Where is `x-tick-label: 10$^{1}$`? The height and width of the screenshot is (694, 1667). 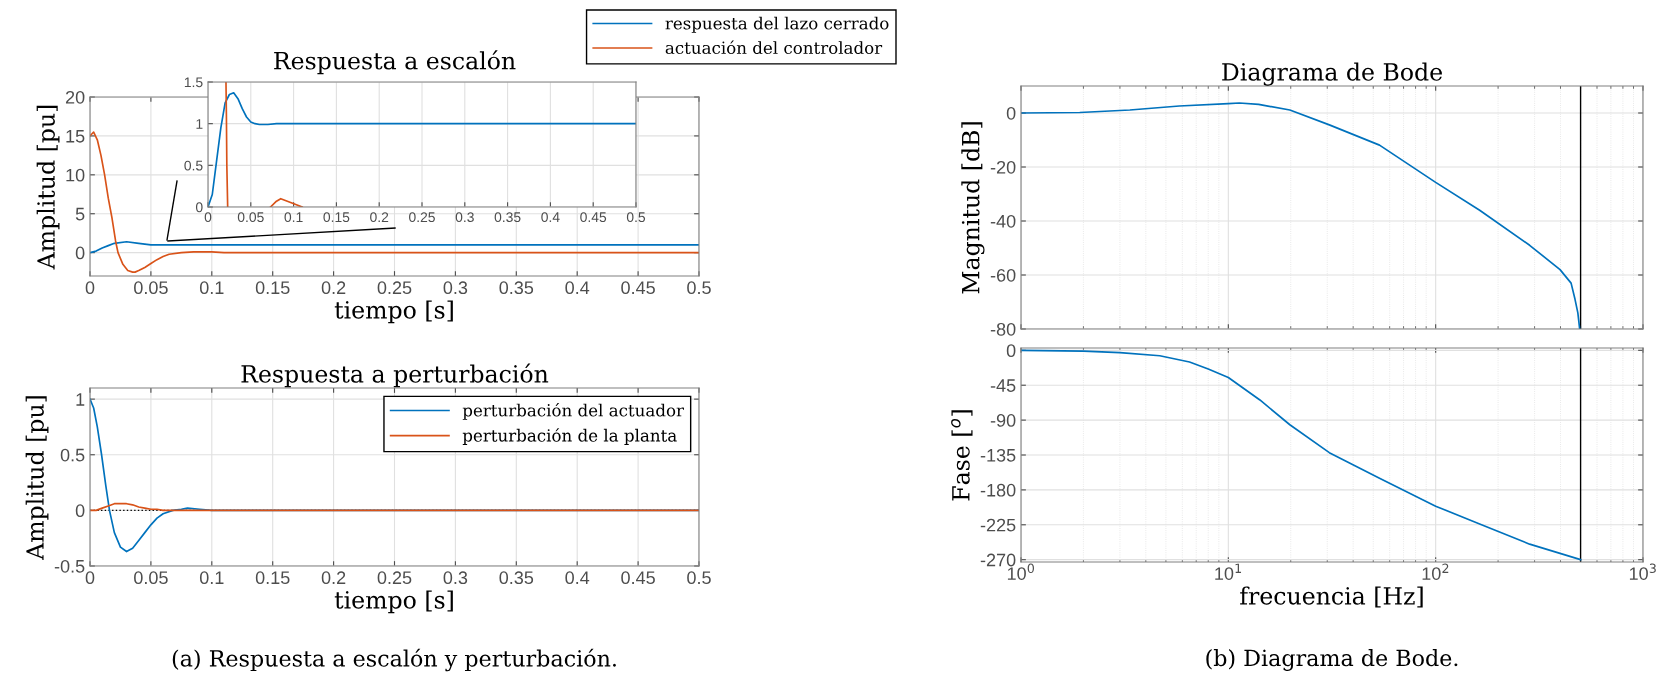
x-tick-label: 10$^{1}$ is located at coordinates (1228, 571).